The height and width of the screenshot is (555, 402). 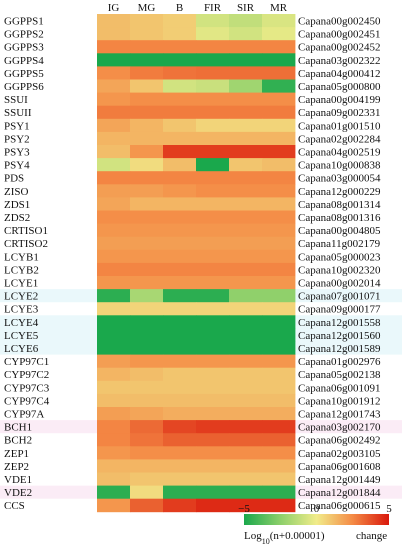 What do you see at coordinates (339, 87) in the screenshot?
I see `gene-id-label: Capana05g000800` at bounding box center [339, 87].